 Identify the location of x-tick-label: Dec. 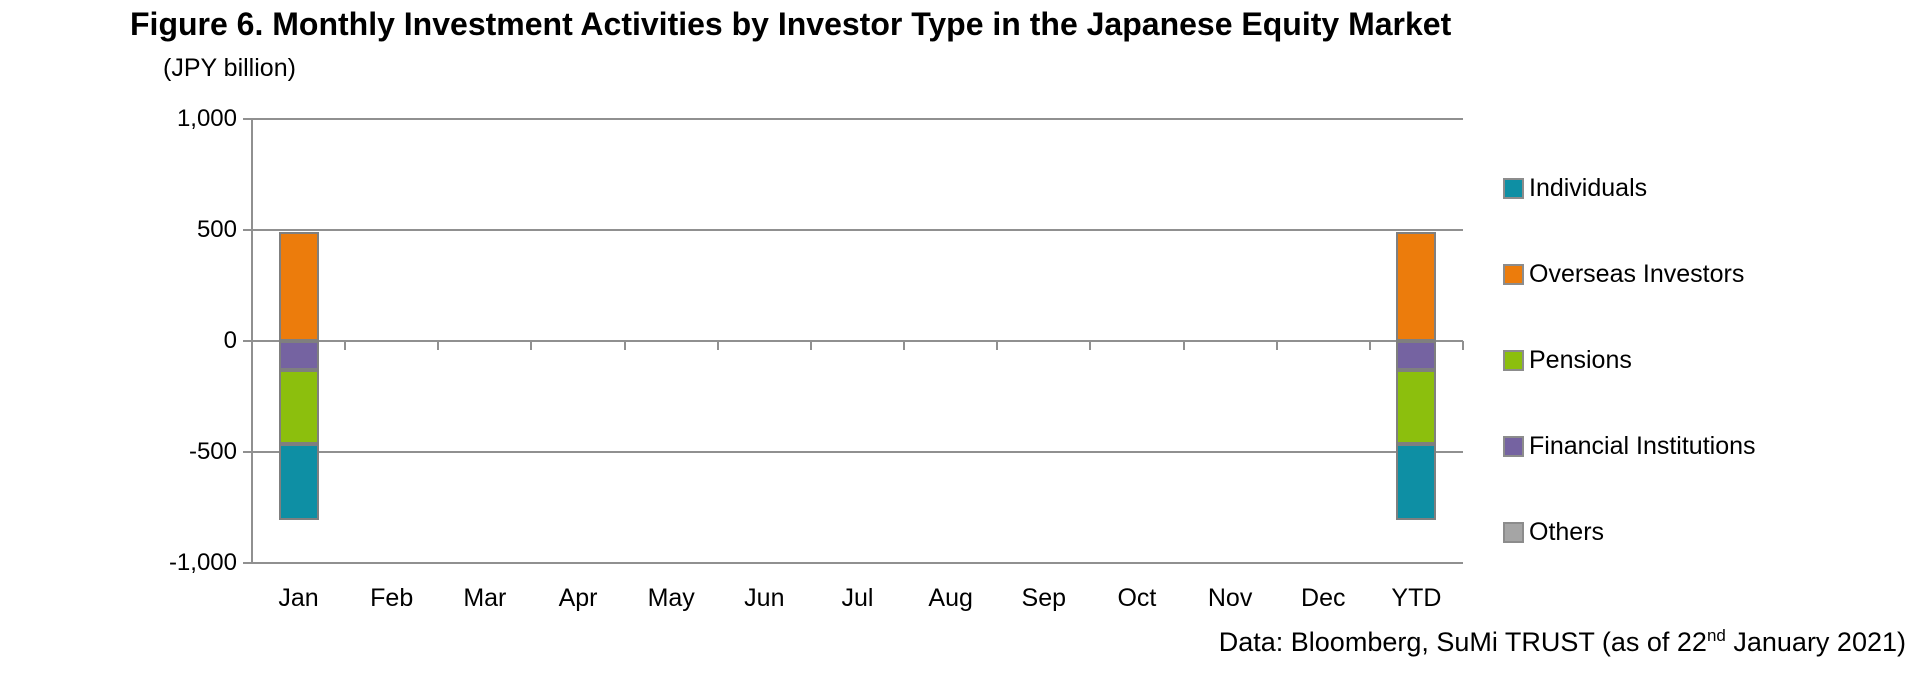
(1323, 598).